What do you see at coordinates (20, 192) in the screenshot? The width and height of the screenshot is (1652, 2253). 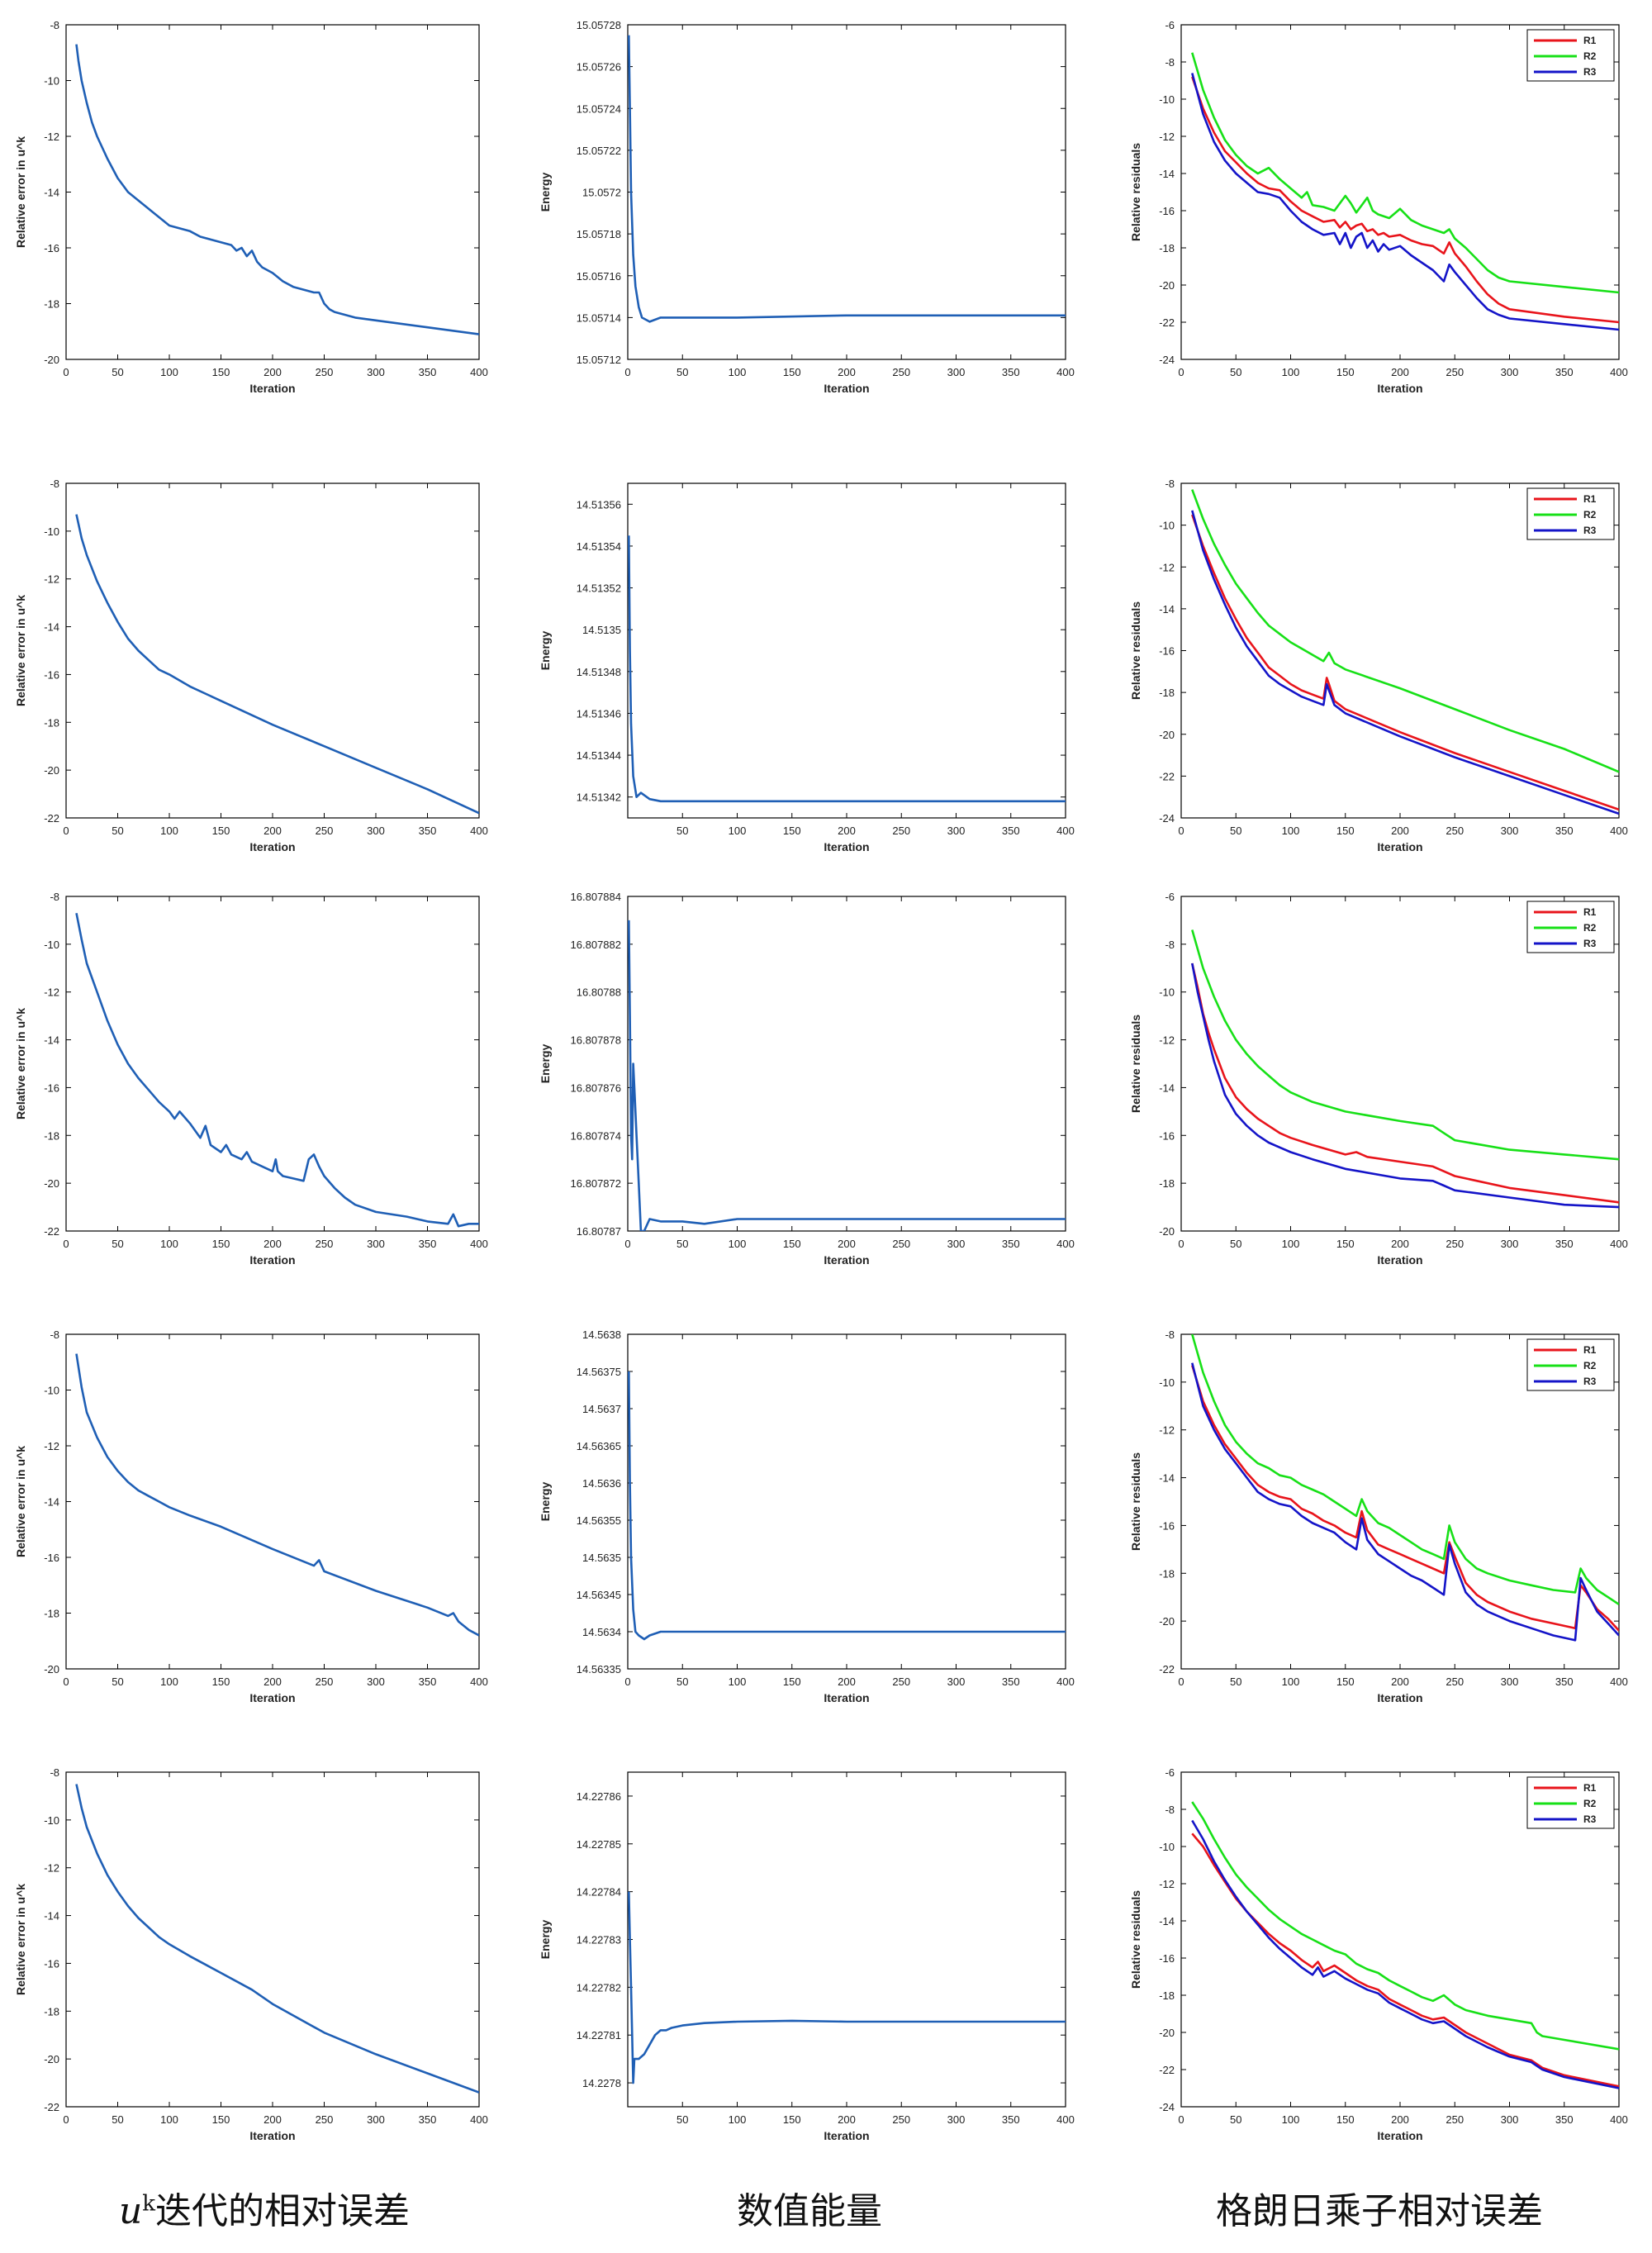 I see `y-axis-label: Relative error in u^k` at bounding box center [20, 192].